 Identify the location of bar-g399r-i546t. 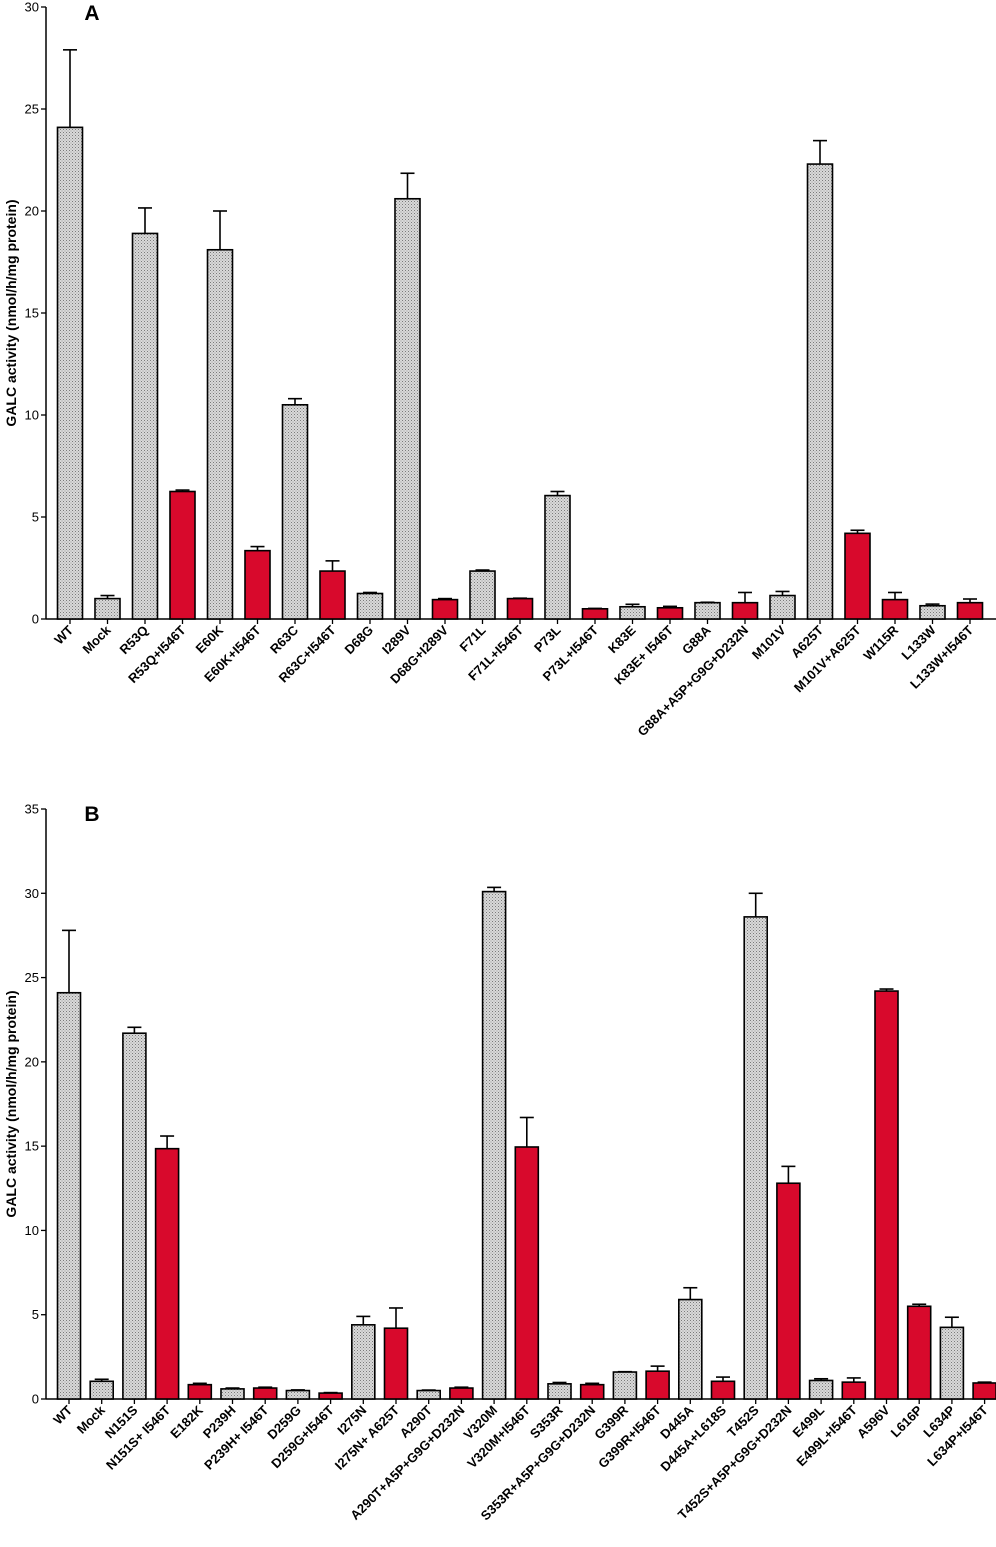
(657, 1385).